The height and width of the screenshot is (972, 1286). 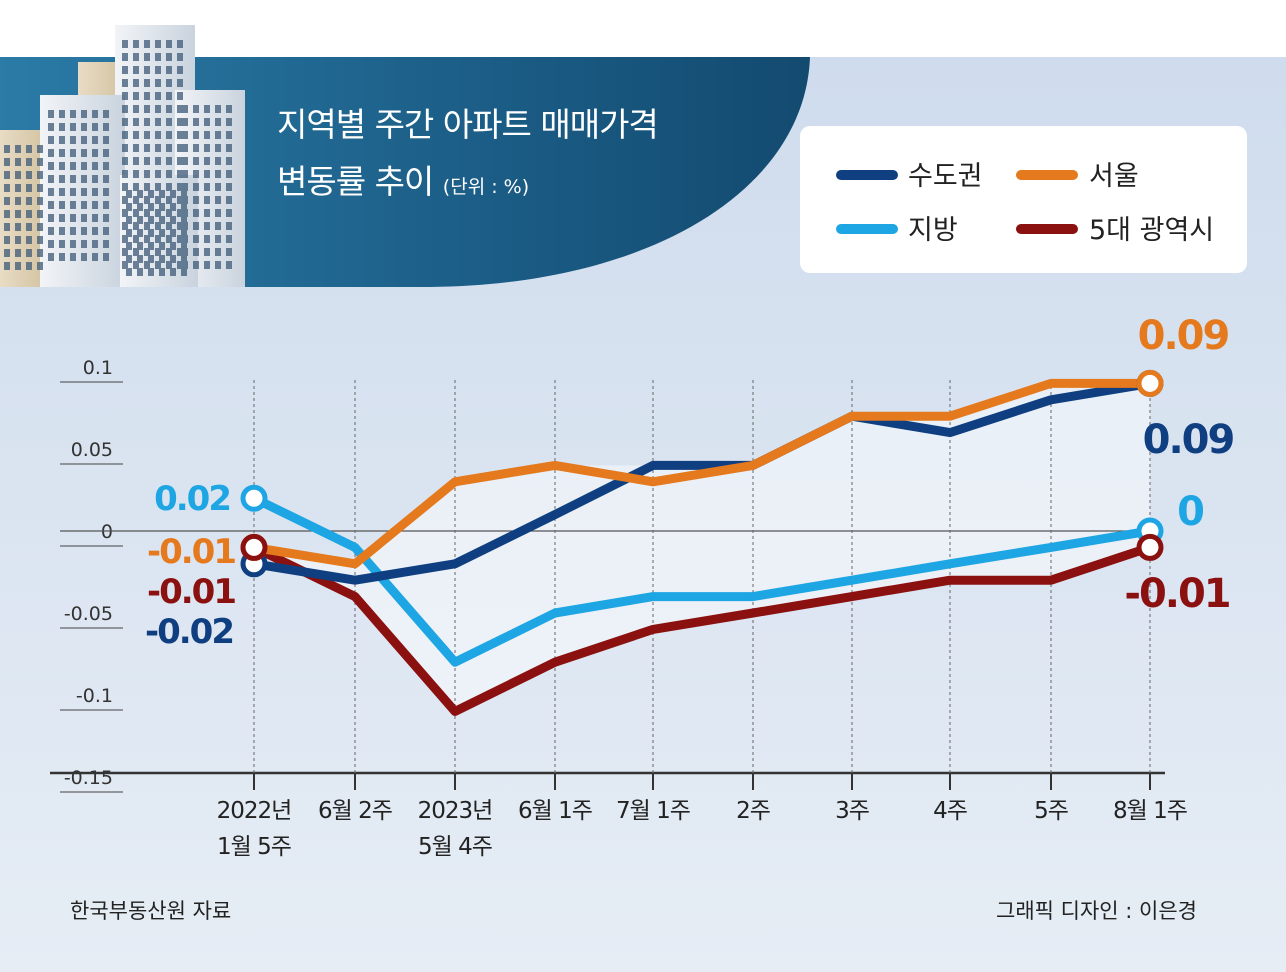 I want to click on x-tick-label: 2023년, so click(x=455, y=811).